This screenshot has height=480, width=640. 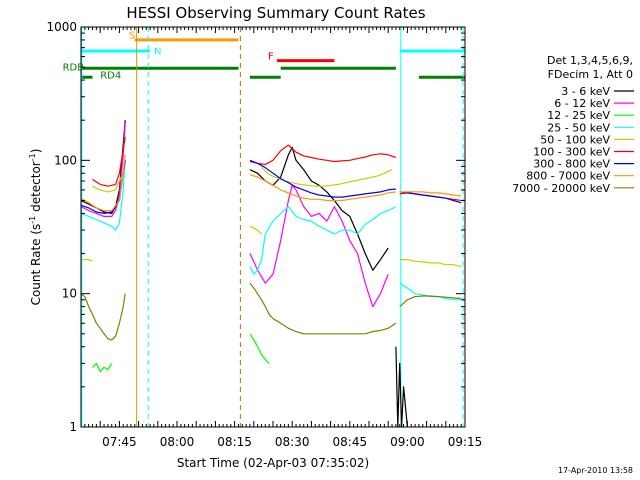 I want to click on flag-label-f: F, so click(x=271, y=57).